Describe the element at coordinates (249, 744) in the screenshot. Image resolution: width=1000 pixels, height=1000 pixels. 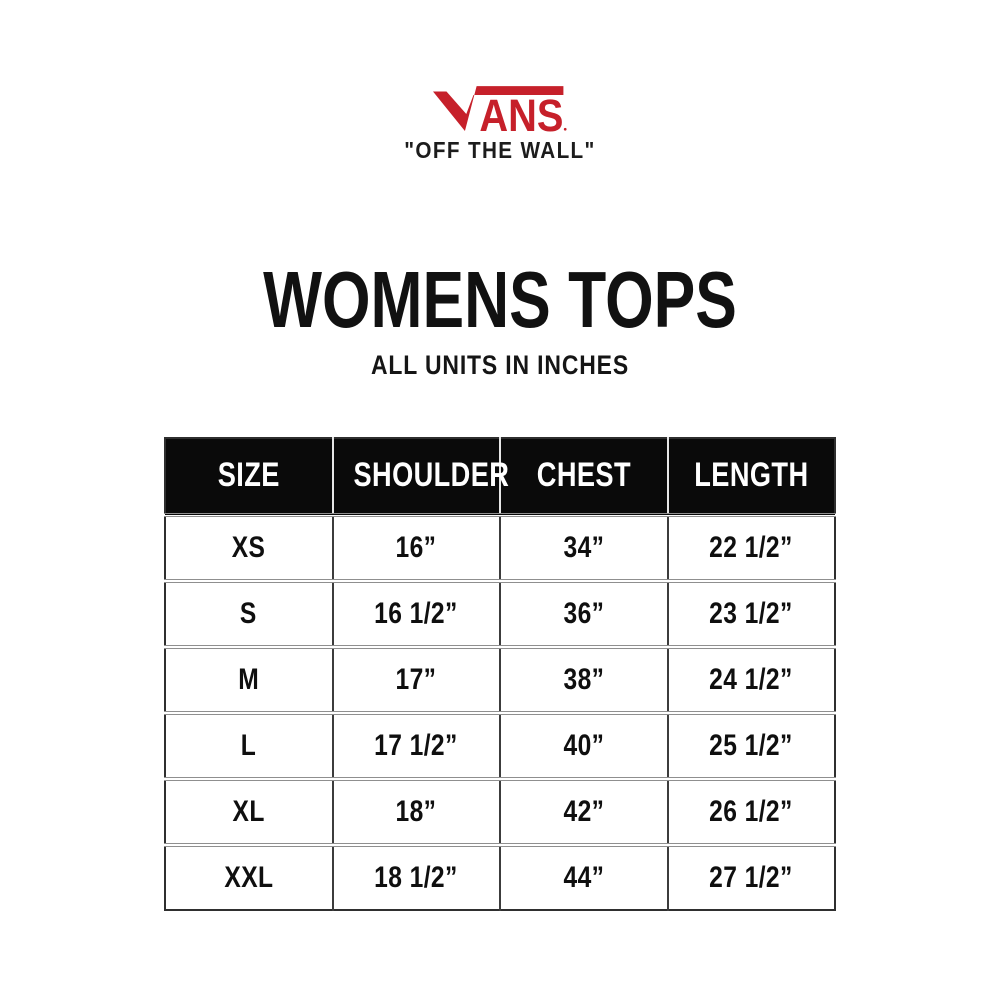
I see `size-cell: L` at that location.